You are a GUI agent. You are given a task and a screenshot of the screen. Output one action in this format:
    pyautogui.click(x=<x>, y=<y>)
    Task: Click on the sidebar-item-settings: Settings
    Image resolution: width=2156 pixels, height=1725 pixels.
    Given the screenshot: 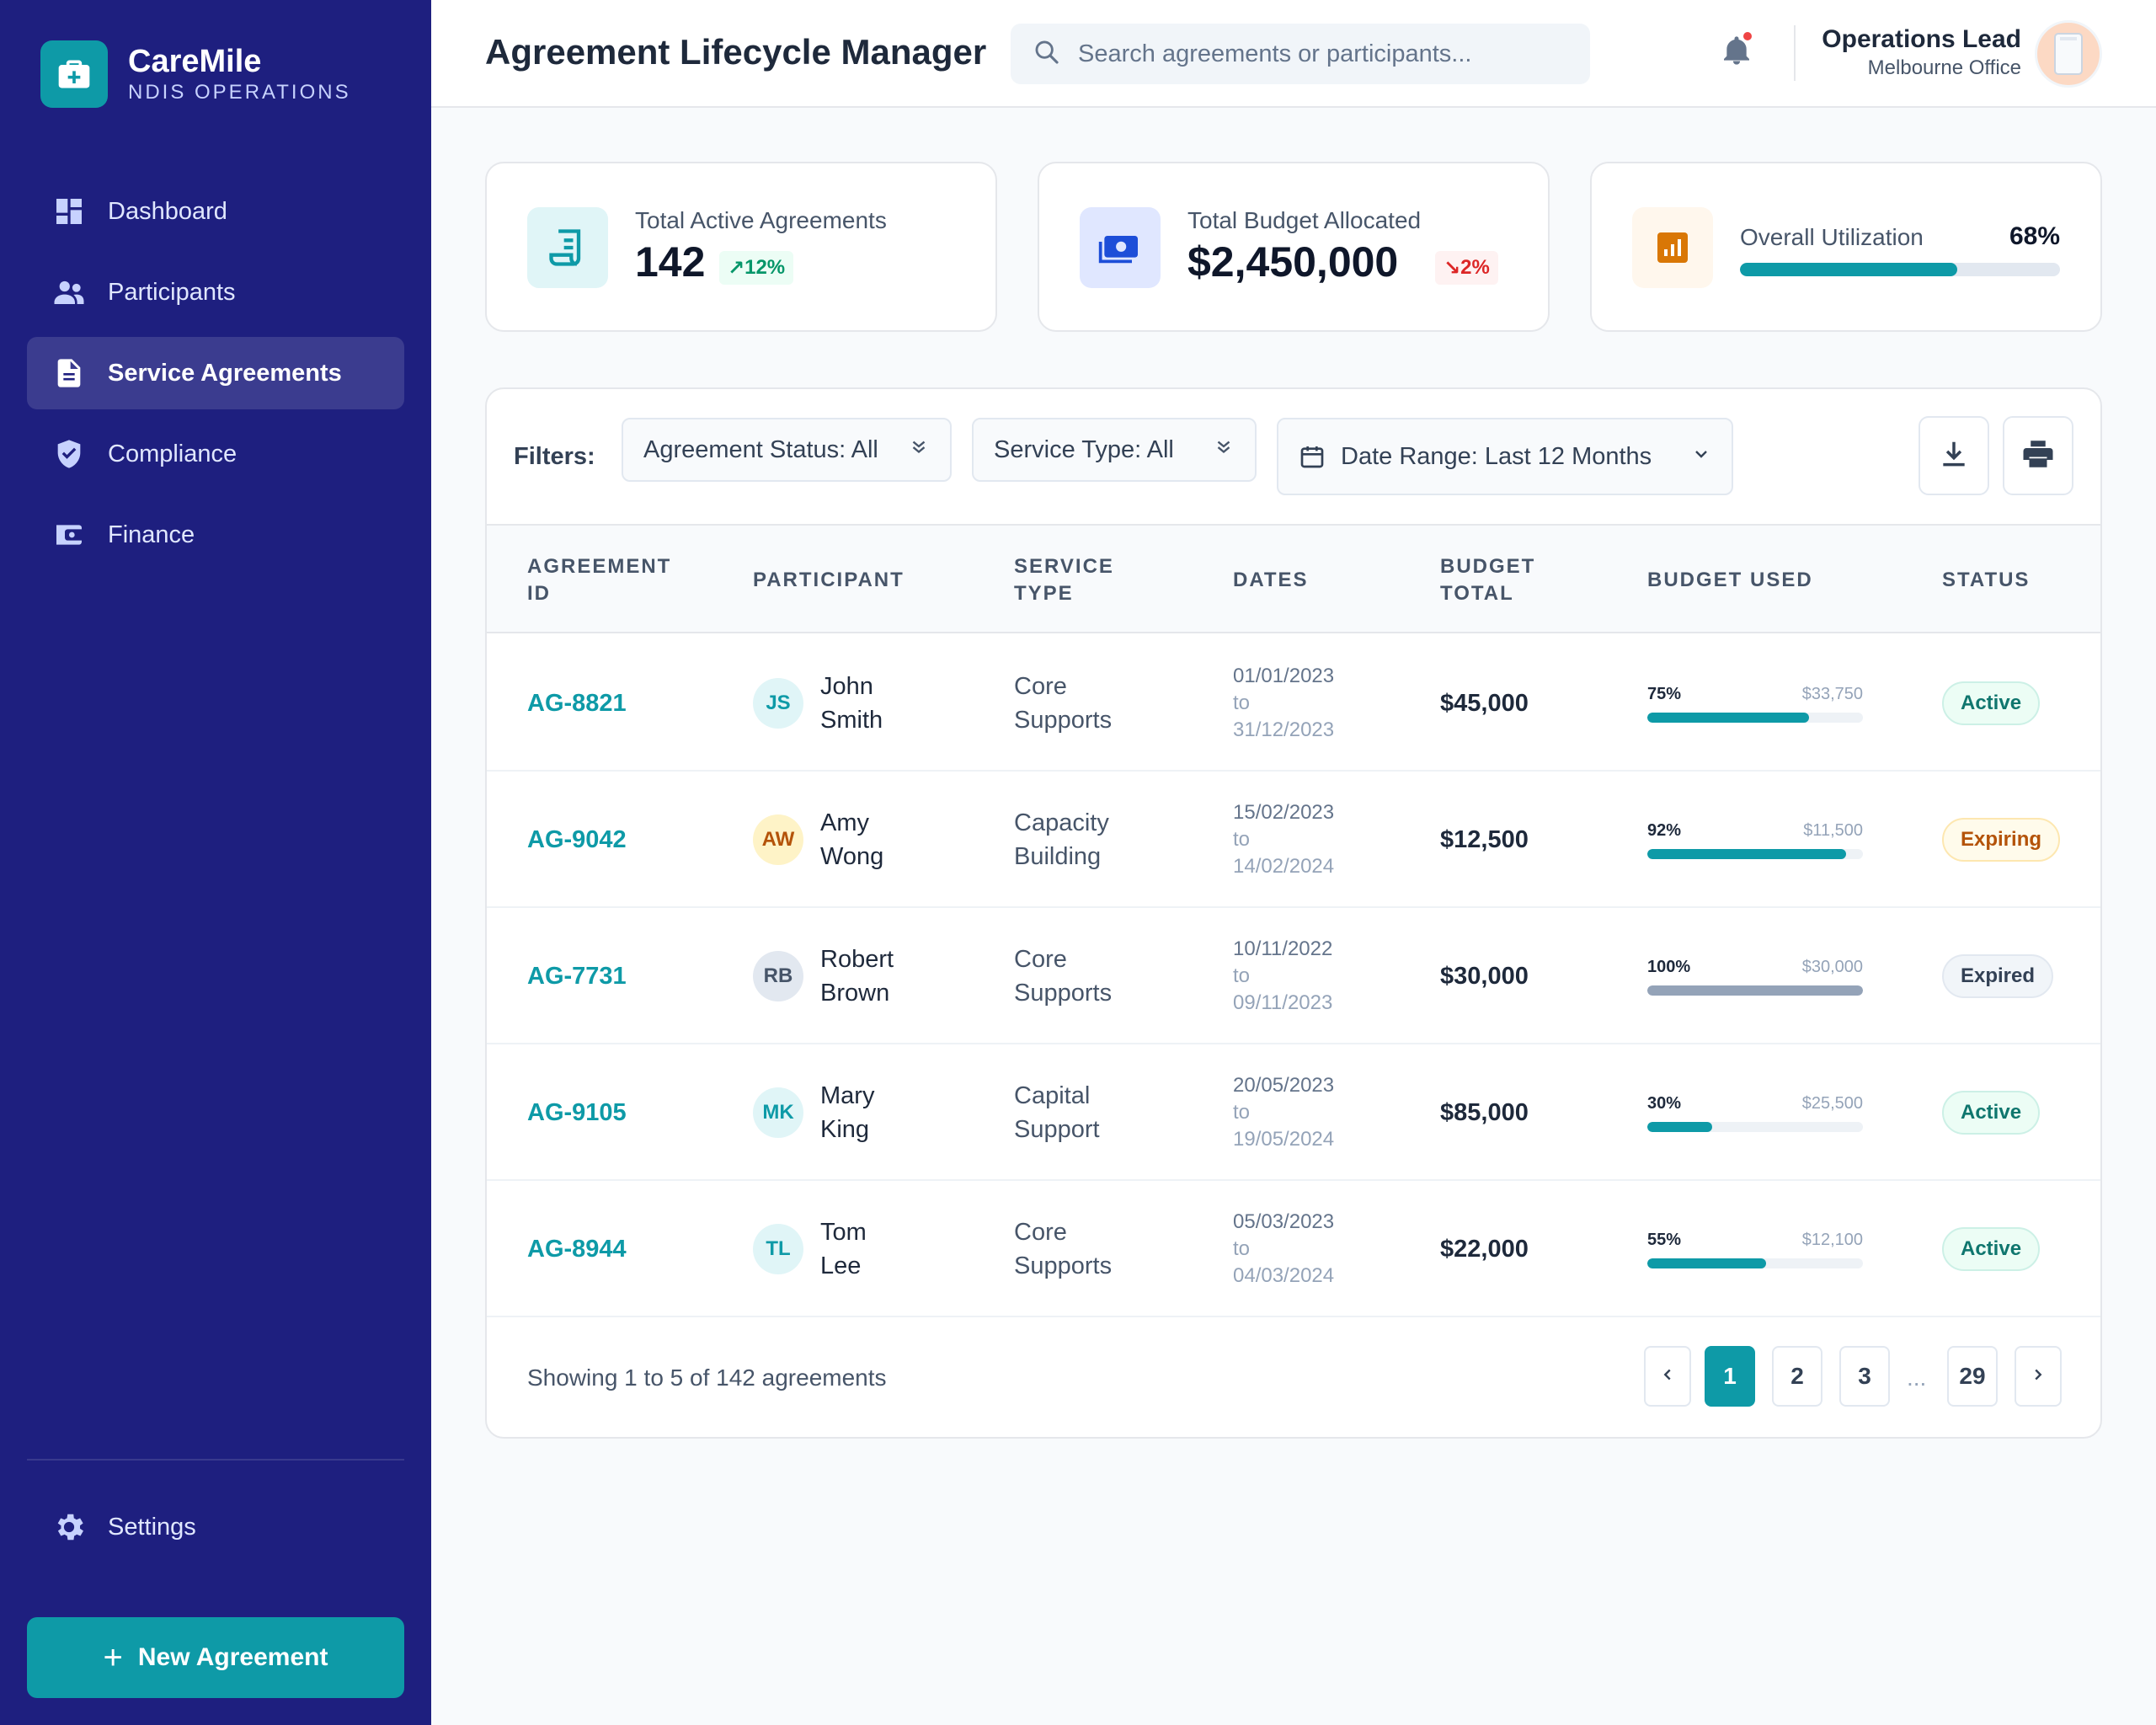 What is the action you would take?
    pyautogui.click(x=215, y=1527)
    